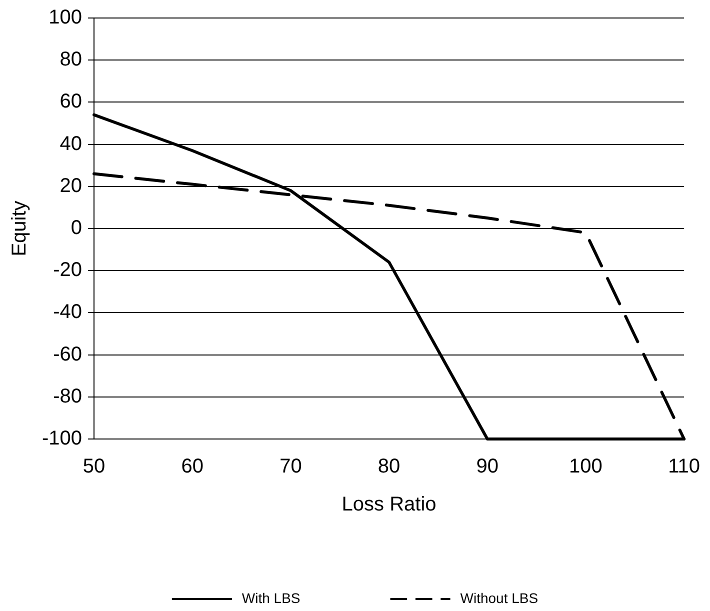  I want to click on y-tick-label: -80, so click(67, 396).